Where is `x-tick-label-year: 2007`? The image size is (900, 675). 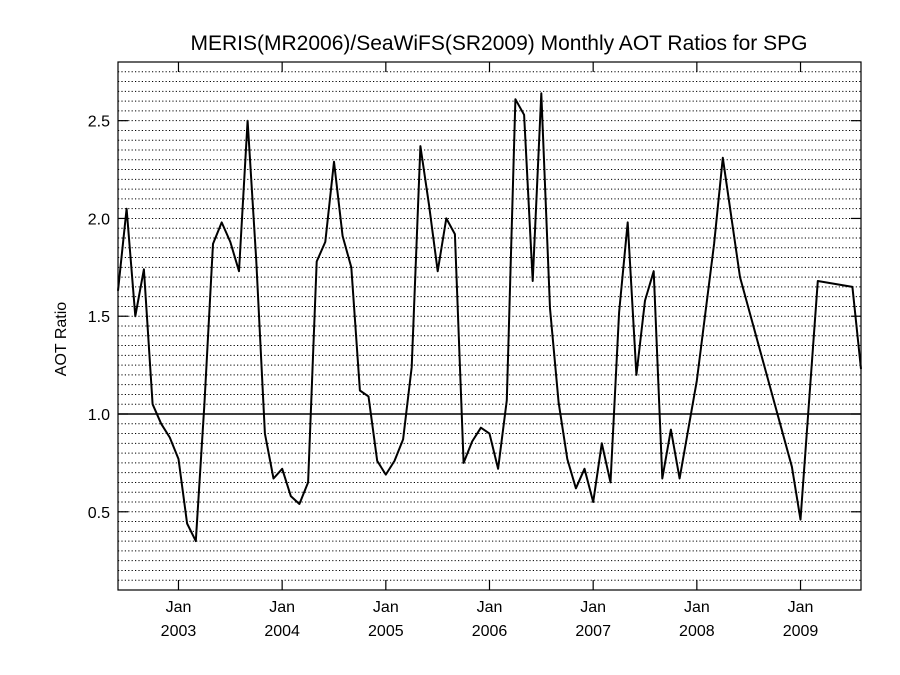 x-tick-label-year: 2007 is located at coordinates (593, 631).